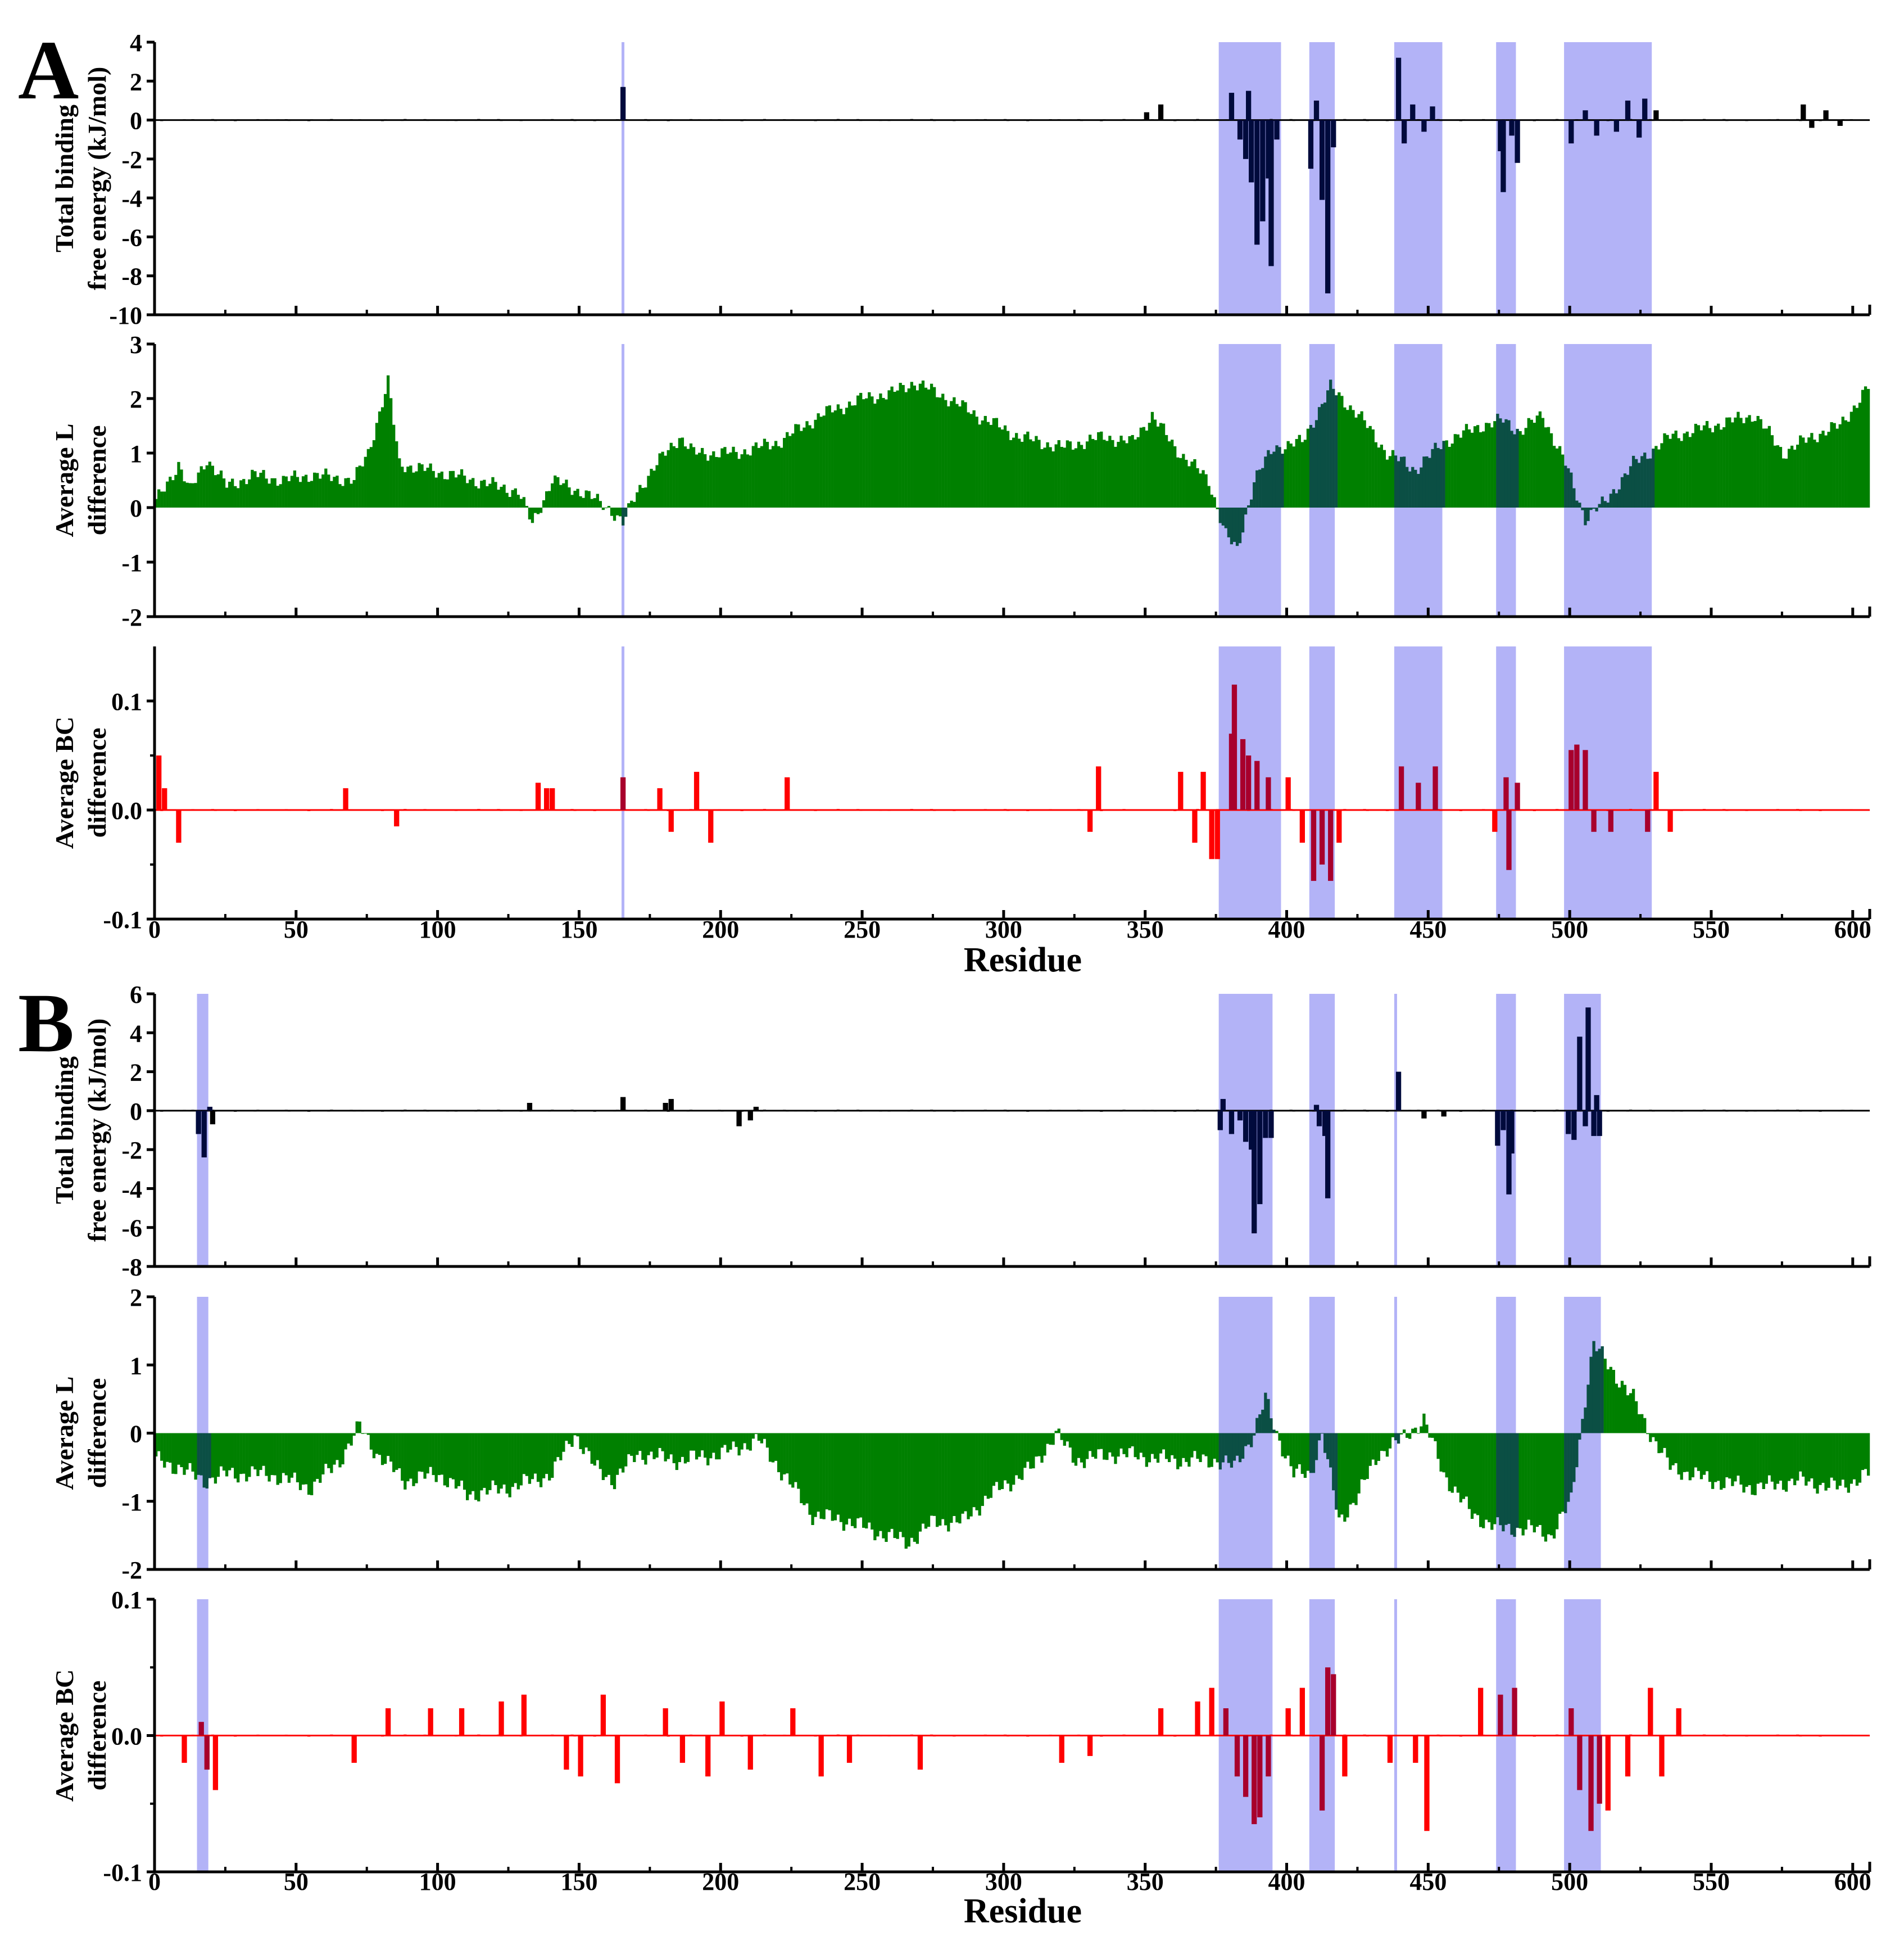  Describe the element at coordinates (64, 1735) in the screenshot. I see `y-axis-title-line: Average BC` at that location.